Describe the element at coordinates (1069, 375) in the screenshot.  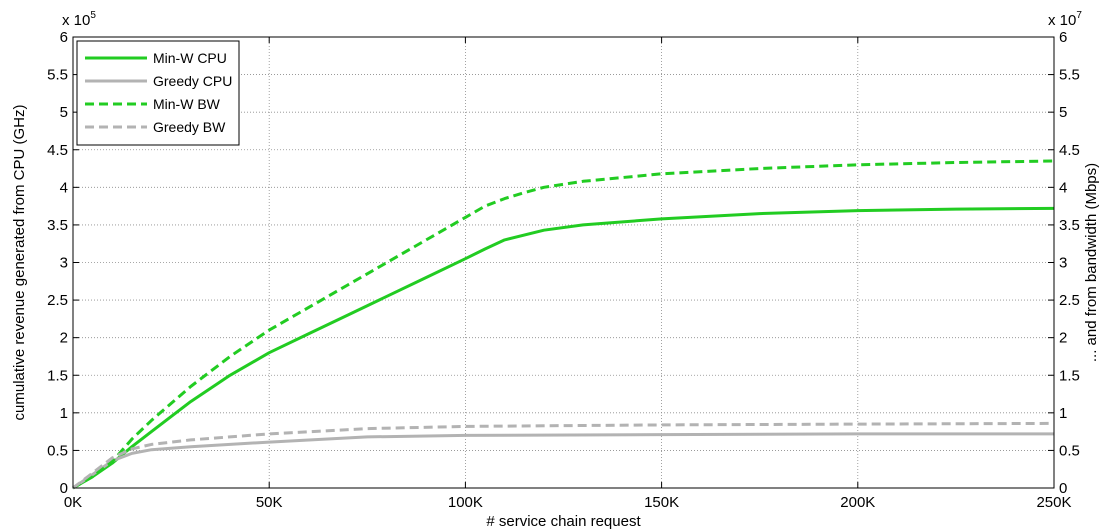
I see `y2-tick-label: 1.5` at that location.